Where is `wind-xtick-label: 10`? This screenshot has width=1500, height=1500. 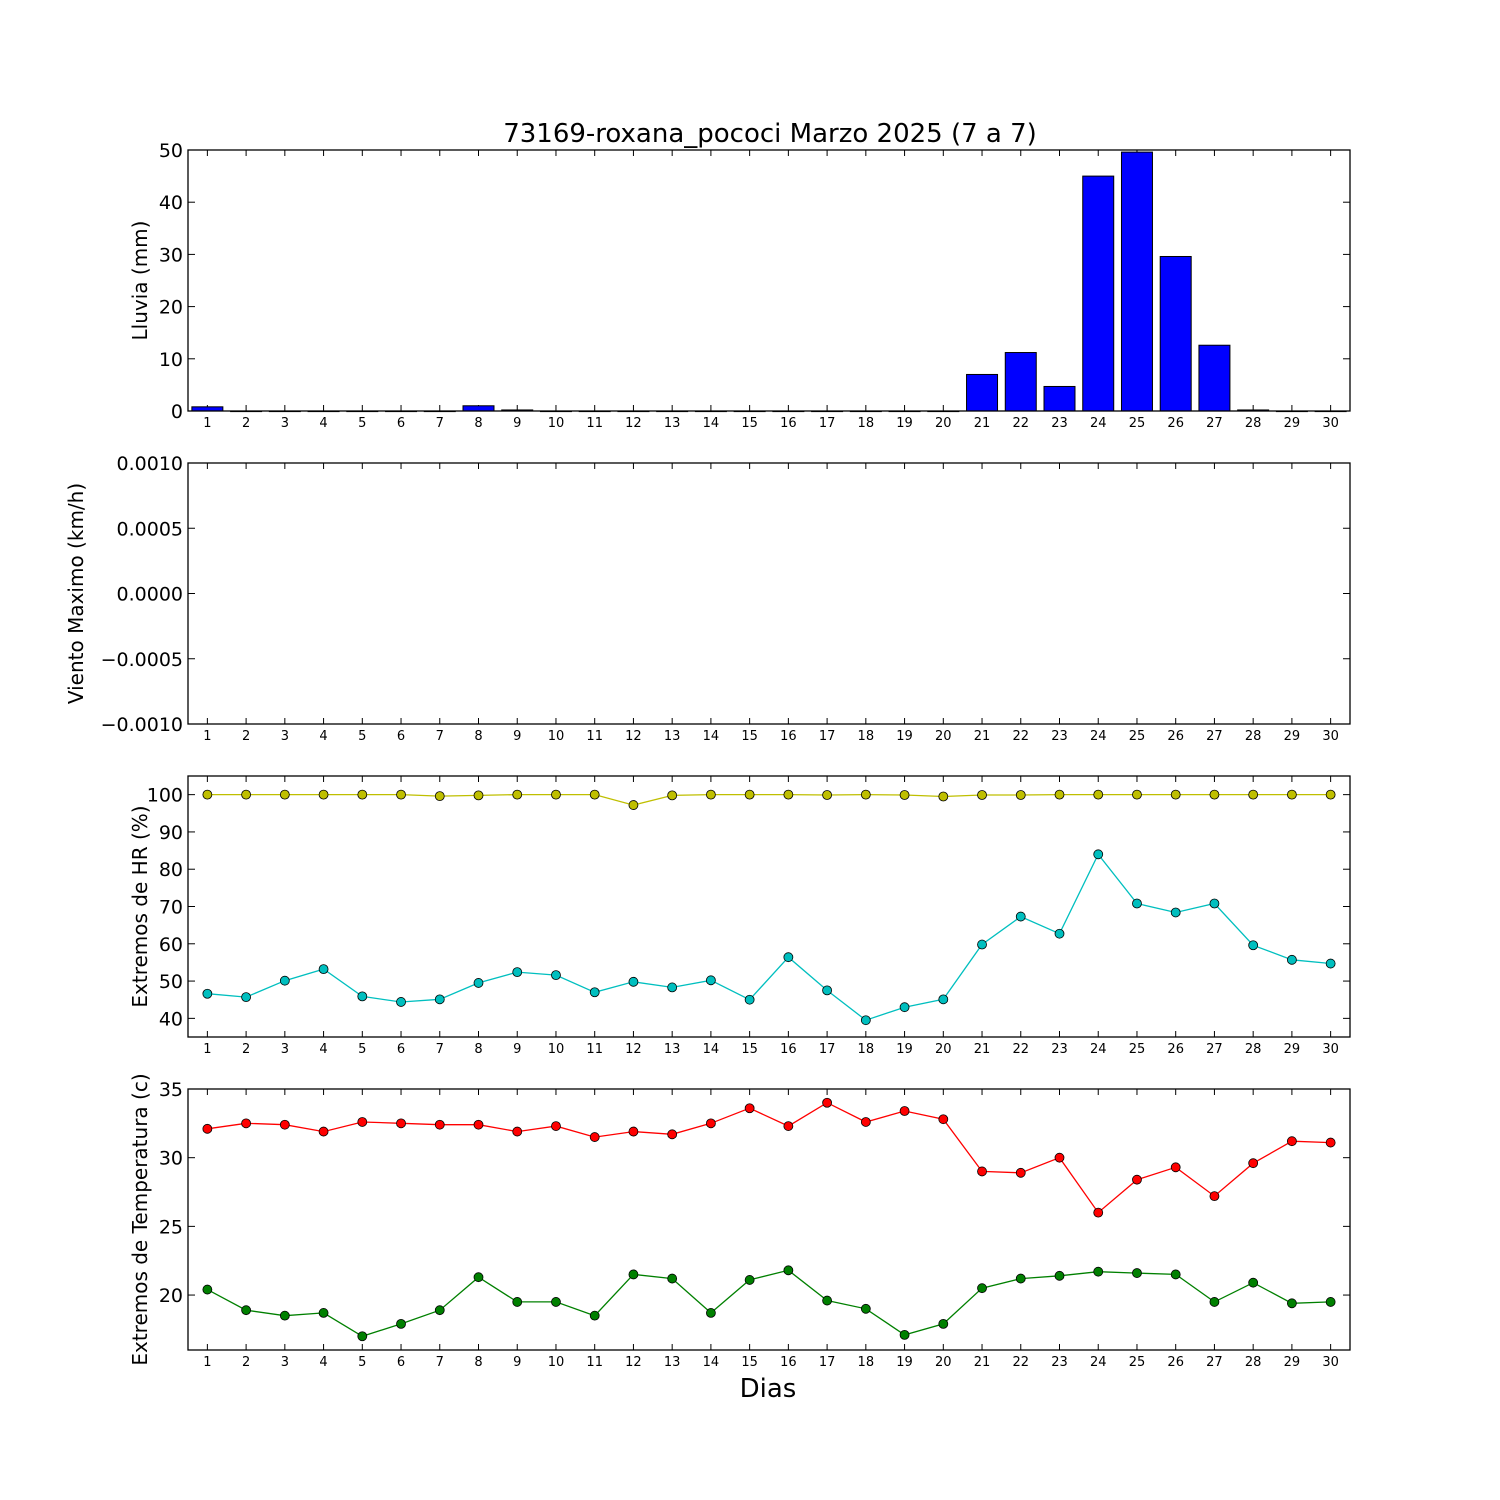
wind-xtick-label: 10 is located at coordinates (556, 736).